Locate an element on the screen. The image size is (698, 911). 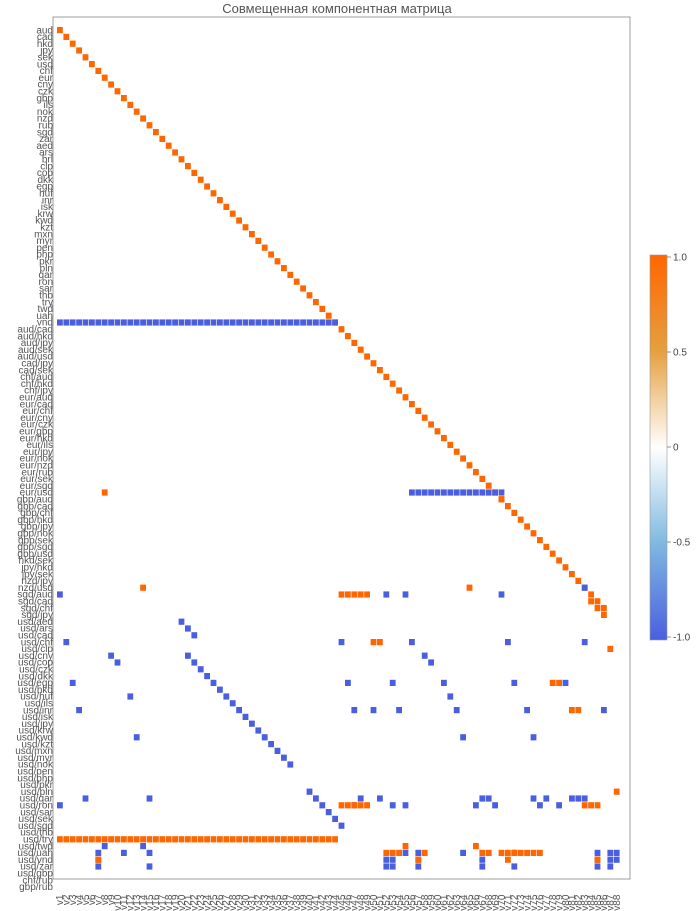
row-label: usd/krw is located at coordinates (36, 731).